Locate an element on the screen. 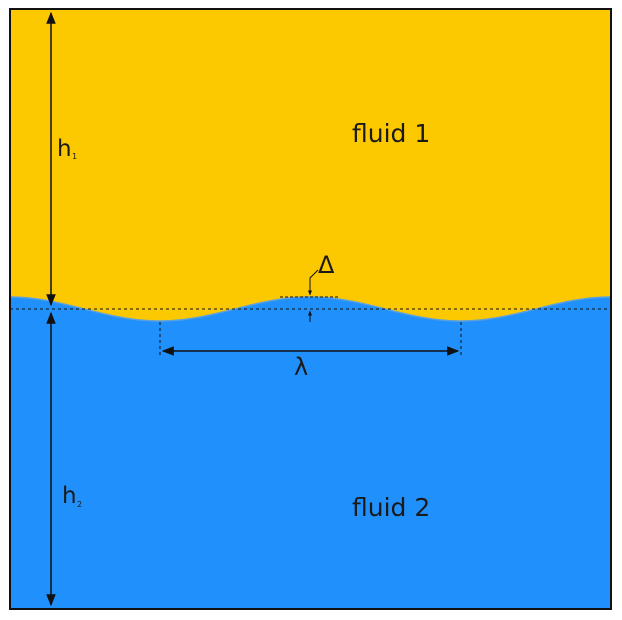  h2-subscript: 2 is located at coordinates (79, 504).